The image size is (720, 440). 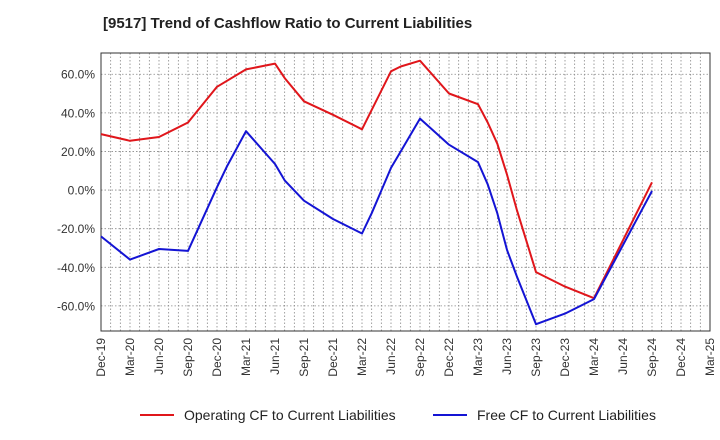 I want to click on y-tick-label: -60.0%, so click(x=76, y=306).